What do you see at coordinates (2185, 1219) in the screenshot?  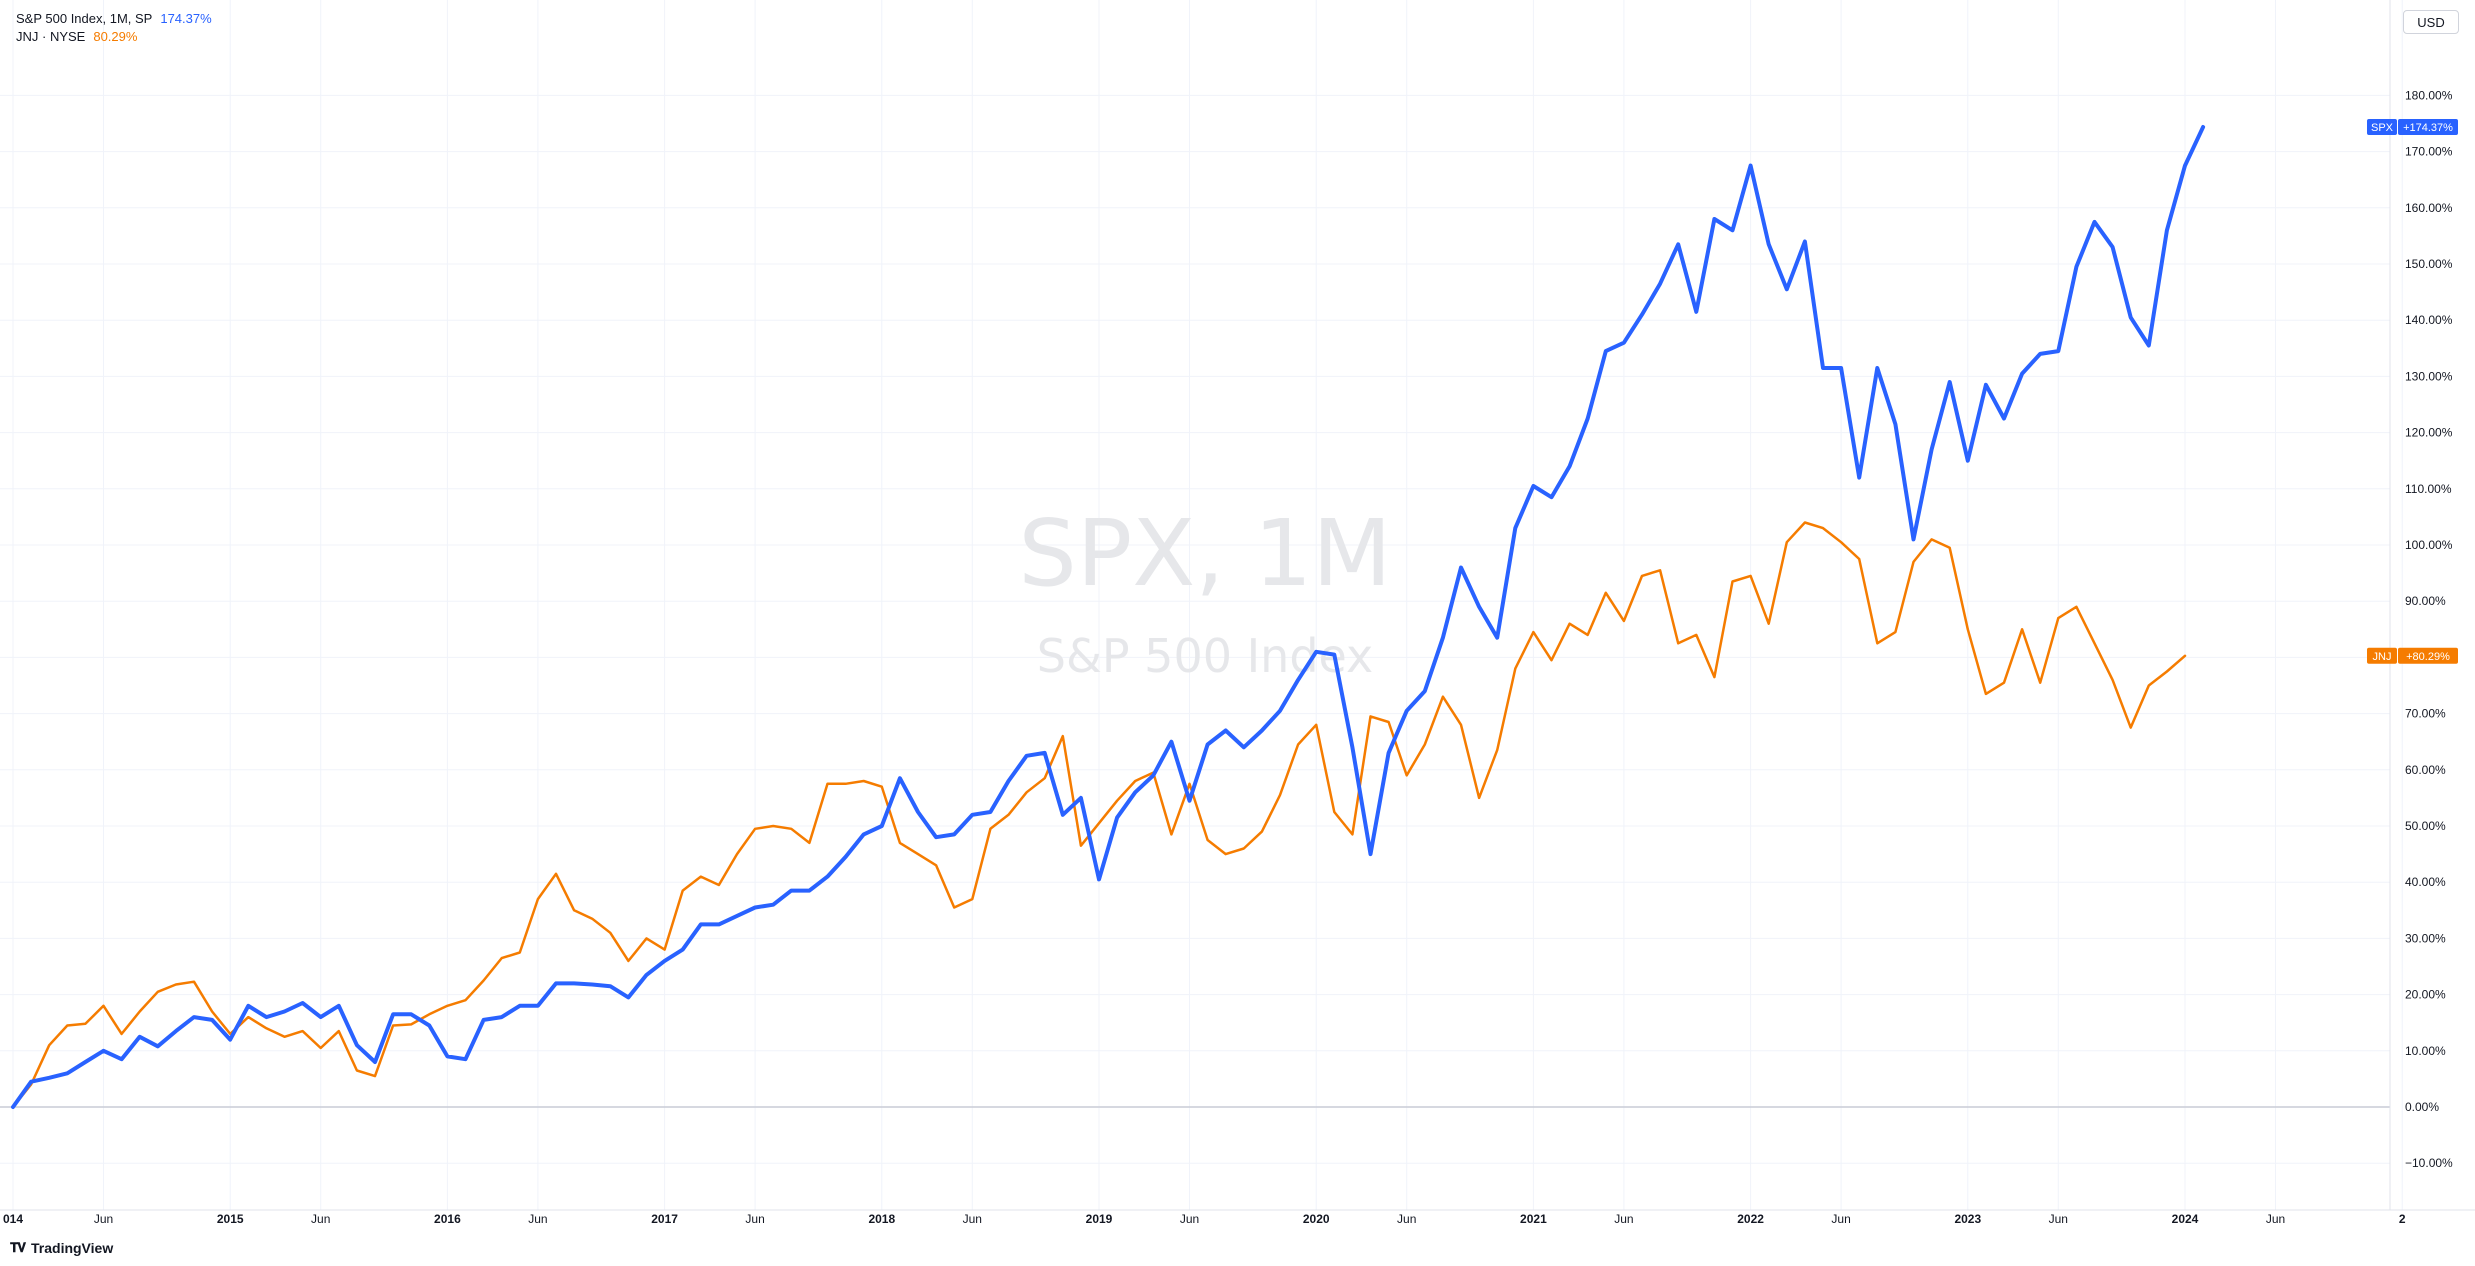 I see `x-tick-label: 2024` at bounding box center [2185, 1219].